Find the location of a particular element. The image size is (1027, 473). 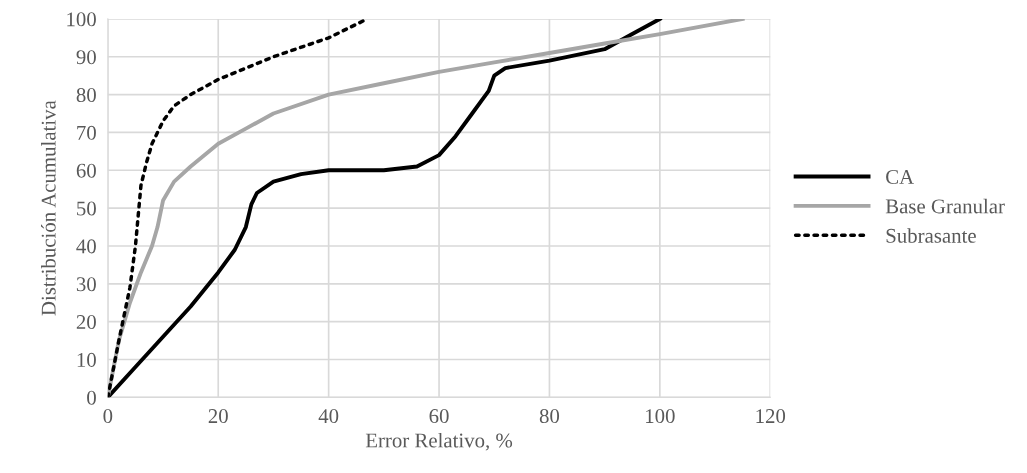

y-tick-label: 80 is located at coordinates (86, 95).